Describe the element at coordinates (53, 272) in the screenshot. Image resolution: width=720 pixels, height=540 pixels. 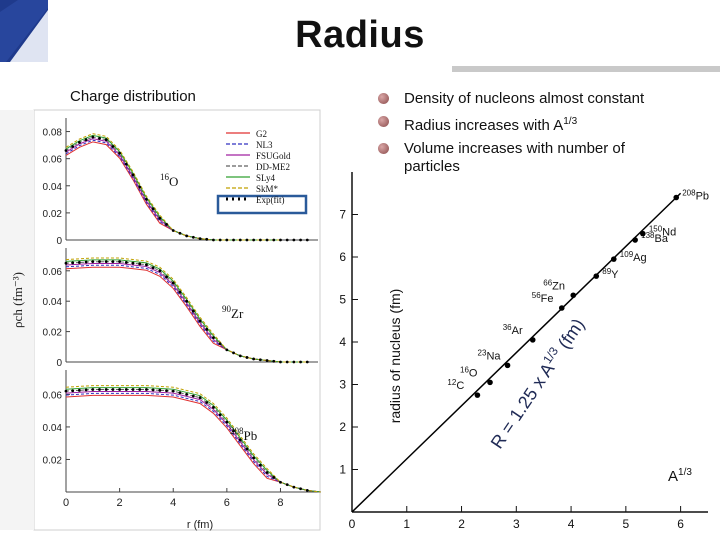
I see `y-tick-label: 0.06` at that location.